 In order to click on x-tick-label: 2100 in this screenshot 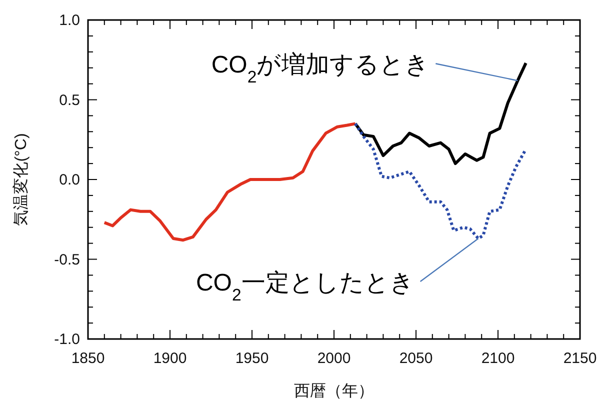, I will do `click(498, 358)`.